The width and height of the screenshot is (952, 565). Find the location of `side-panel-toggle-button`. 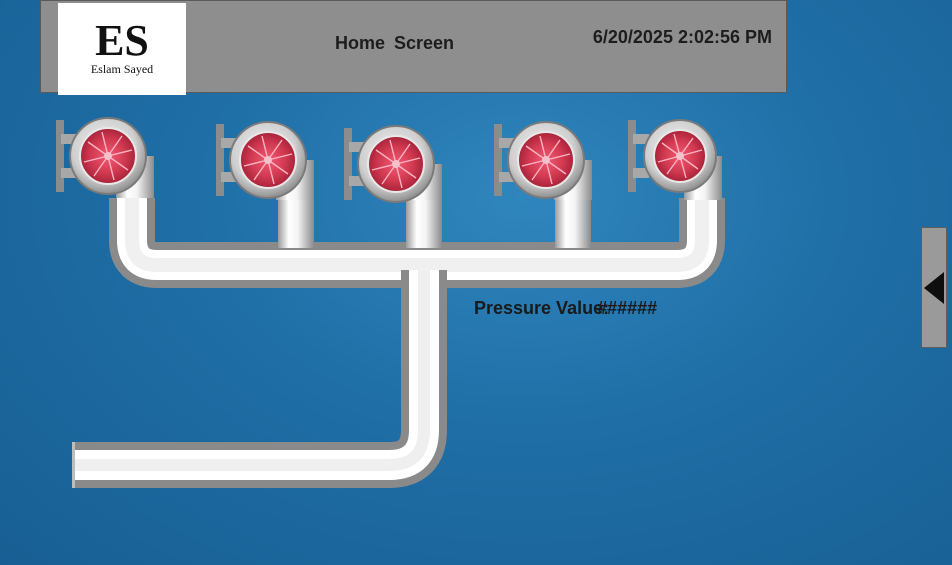

side-panel-toggle-button is located at coordinates (934, 287).